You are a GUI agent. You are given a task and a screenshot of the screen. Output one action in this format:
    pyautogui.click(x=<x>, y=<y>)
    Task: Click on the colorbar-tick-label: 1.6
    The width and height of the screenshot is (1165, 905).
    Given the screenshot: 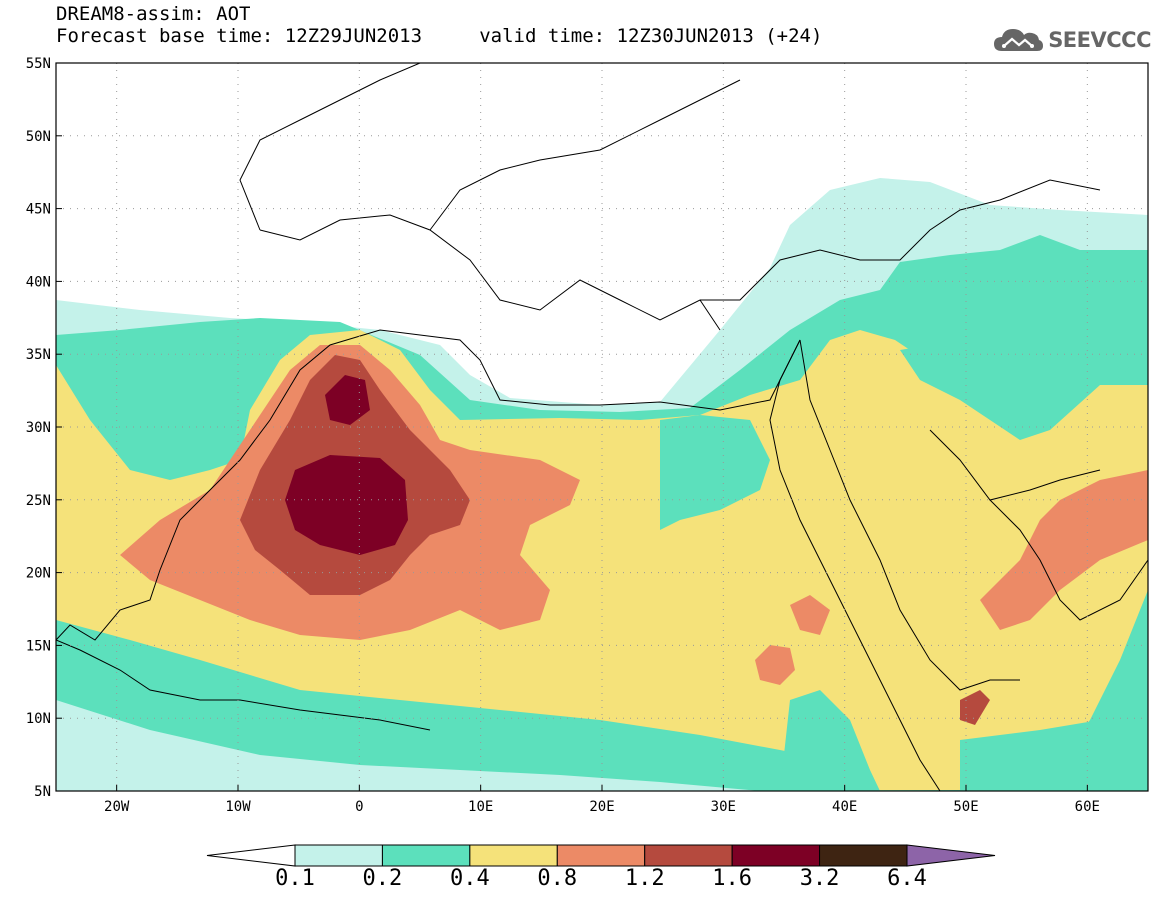 What is the action you would take?
    pyautogui.click(x=732, y=878)
    